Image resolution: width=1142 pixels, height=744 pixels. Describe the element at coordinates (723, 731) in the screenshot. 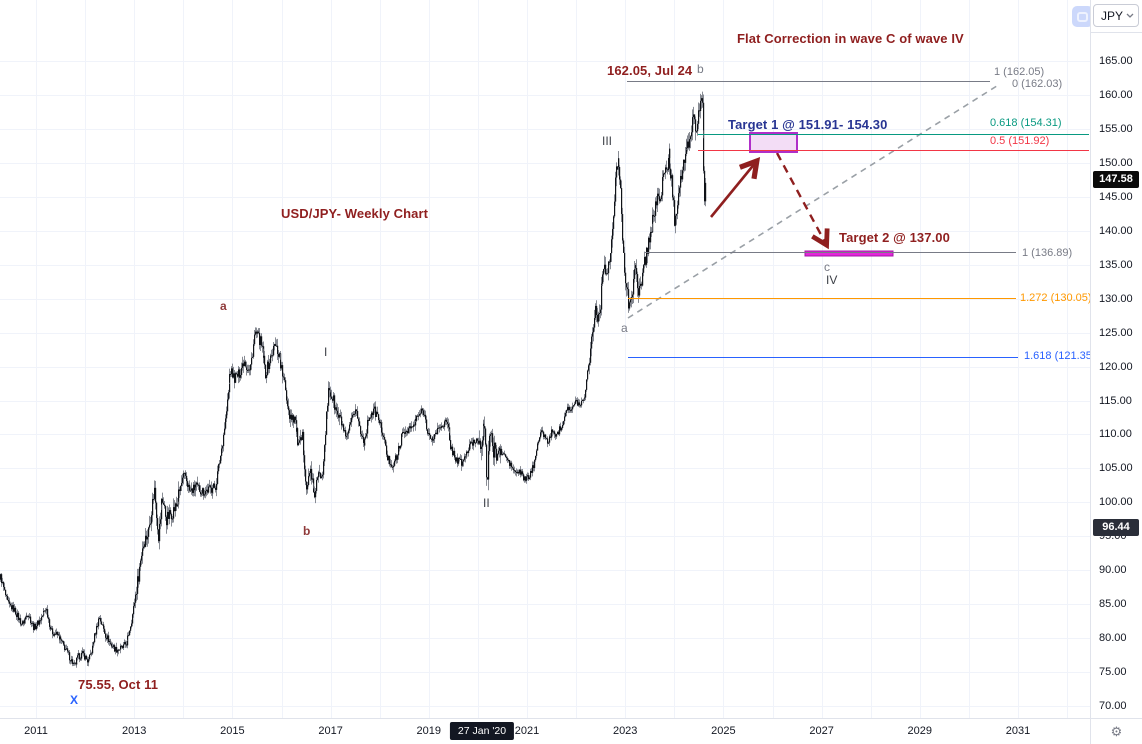

I see `time-tick-label: 2025` at that location.